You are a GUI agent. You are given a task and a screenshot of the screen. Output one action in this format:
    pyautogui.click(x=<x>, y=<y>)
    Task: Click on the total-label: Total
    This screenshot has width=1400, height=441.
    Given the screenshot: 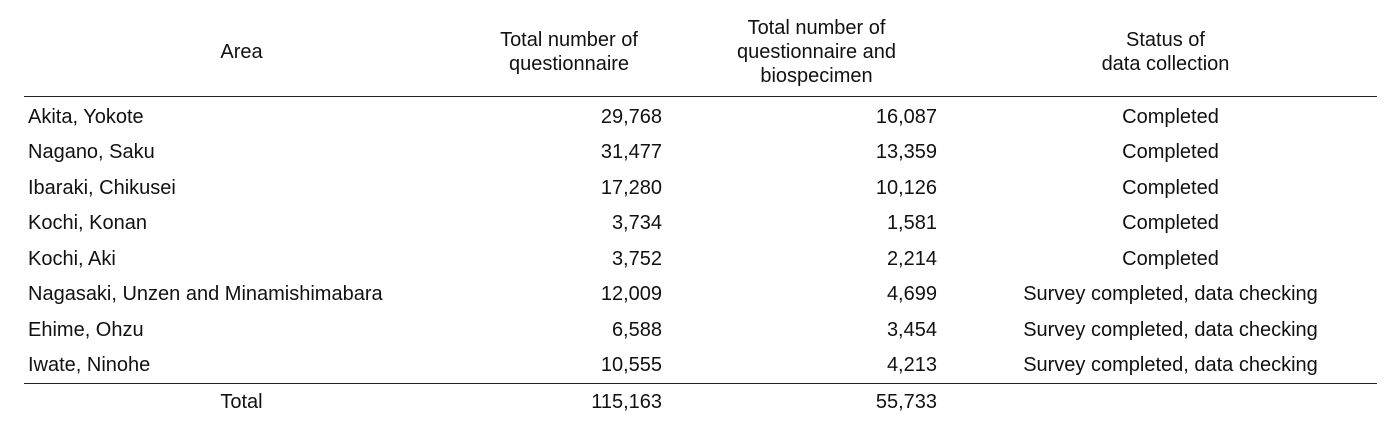 What is the action you would take?
    pyautogui.click(x=241, y=401)
    